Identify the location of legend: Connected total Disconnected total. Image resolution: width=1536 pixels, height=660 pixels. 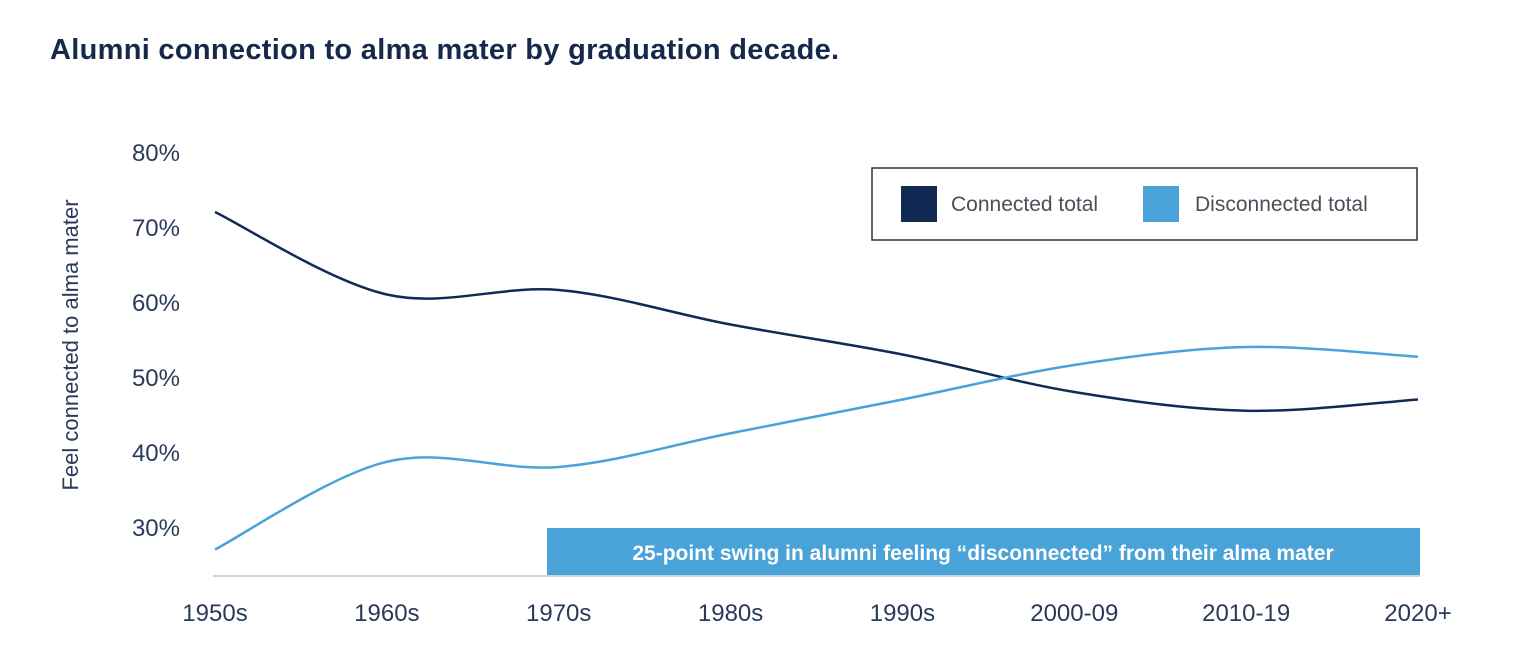
(1144, 204).